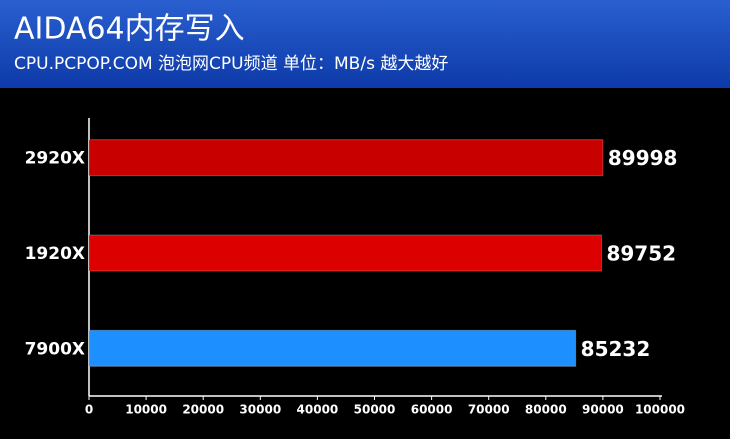 This screenshot has width=730, height=439. Describe the element at coordinates (231, 64) in the screenshot. I see `chart-subtitle: CPU.PCPOP.COM 泡泡网CPU频道 单位：MB/s 越大越好` at that location.